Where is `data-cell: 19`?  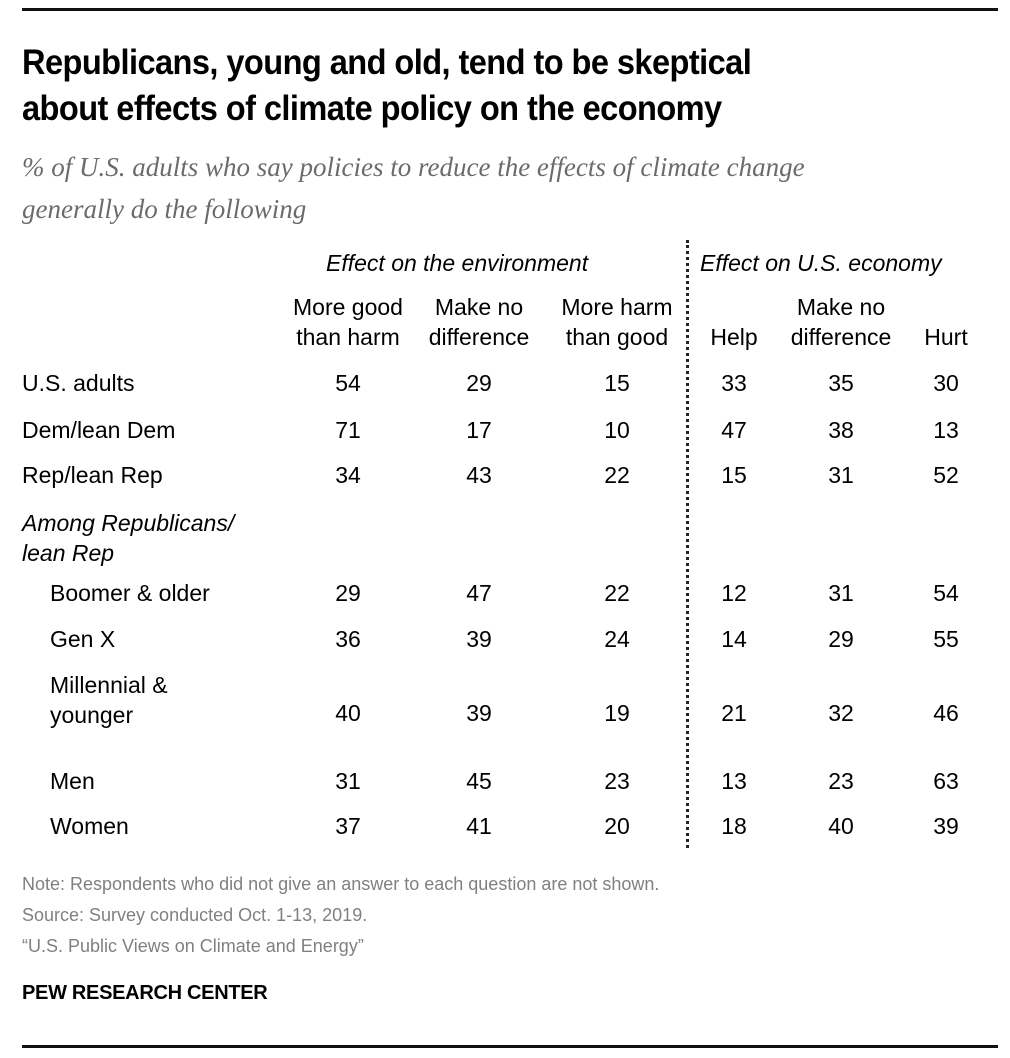 data-cell: 19 is located at coordinates (617, 713).